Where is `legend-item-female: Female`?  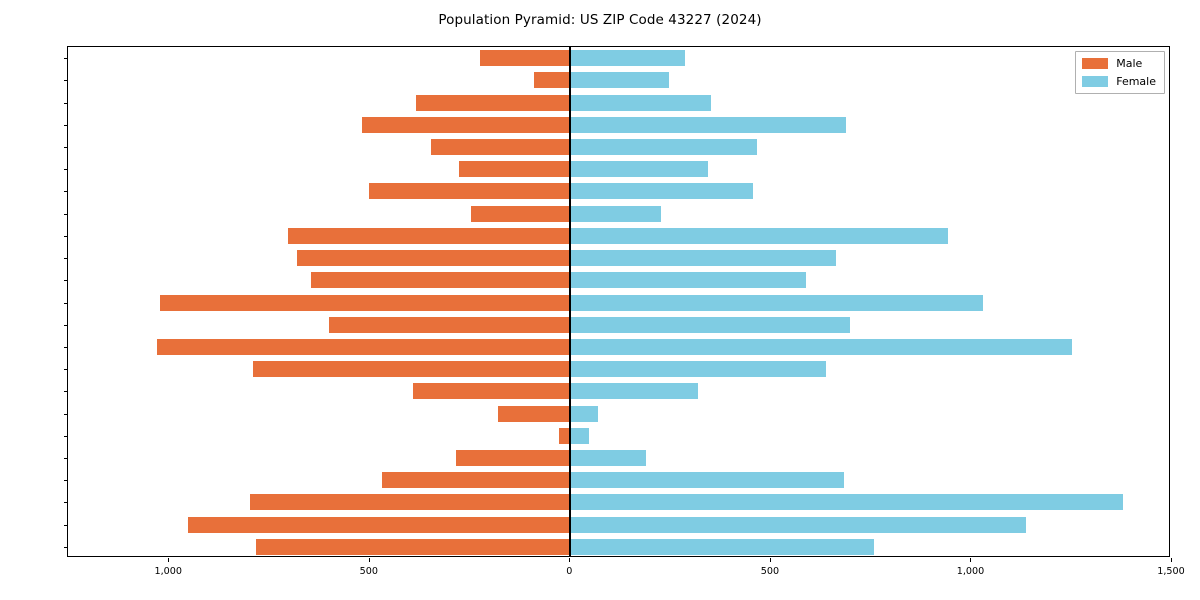
legend-item-female: Female is located at coordinates (1119, 81).